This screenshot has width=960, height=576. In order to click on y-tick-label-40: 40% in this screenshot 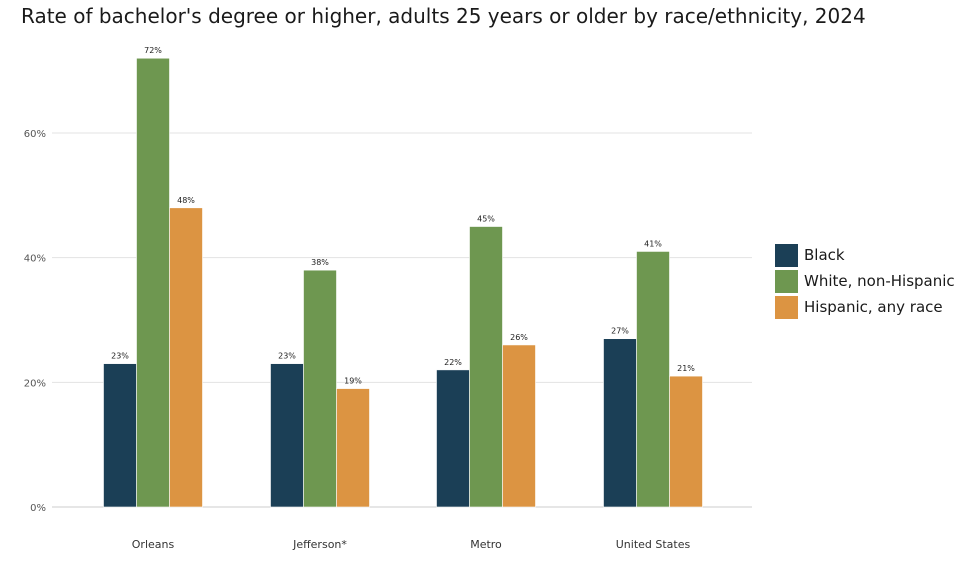, I will do `click(35, 259)`.